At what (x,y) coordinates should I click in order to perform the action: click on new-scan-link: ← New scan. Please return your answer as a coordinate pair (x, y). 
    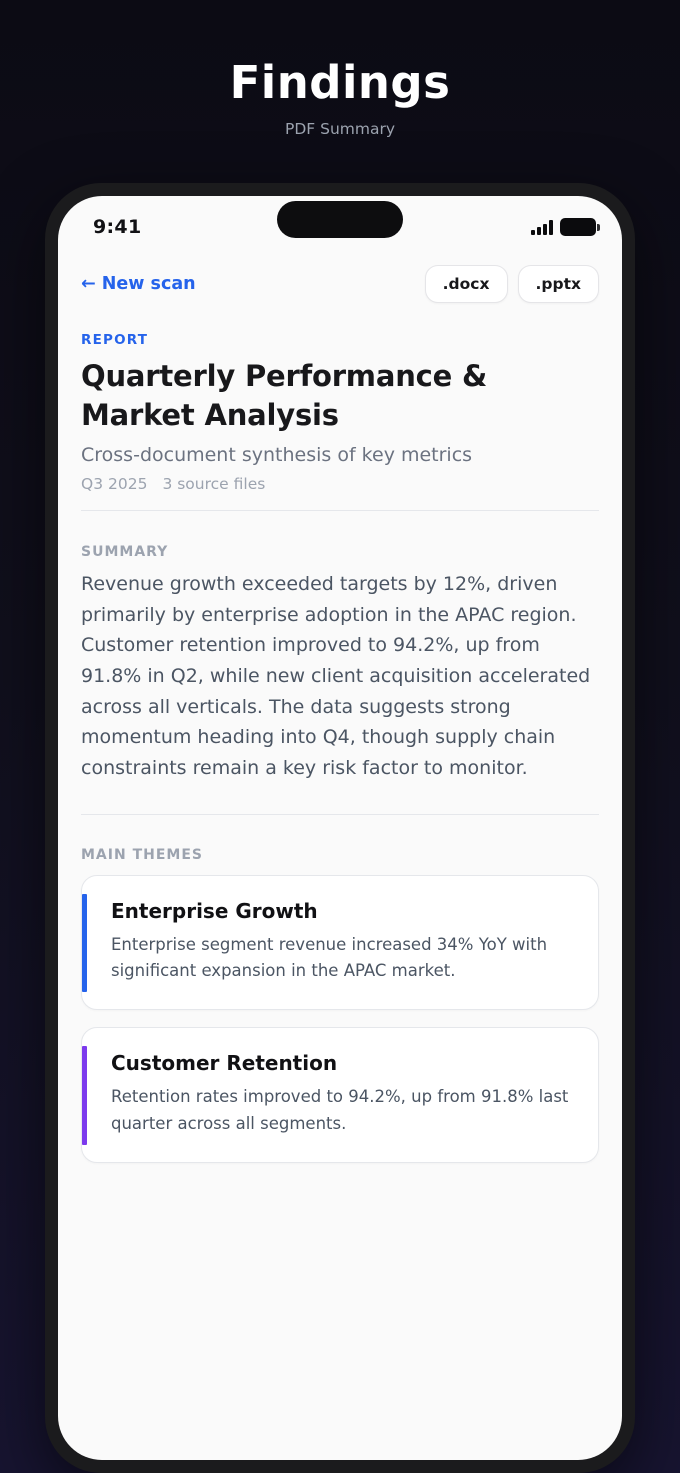
    Looking at the image, I should click on (138, 284).